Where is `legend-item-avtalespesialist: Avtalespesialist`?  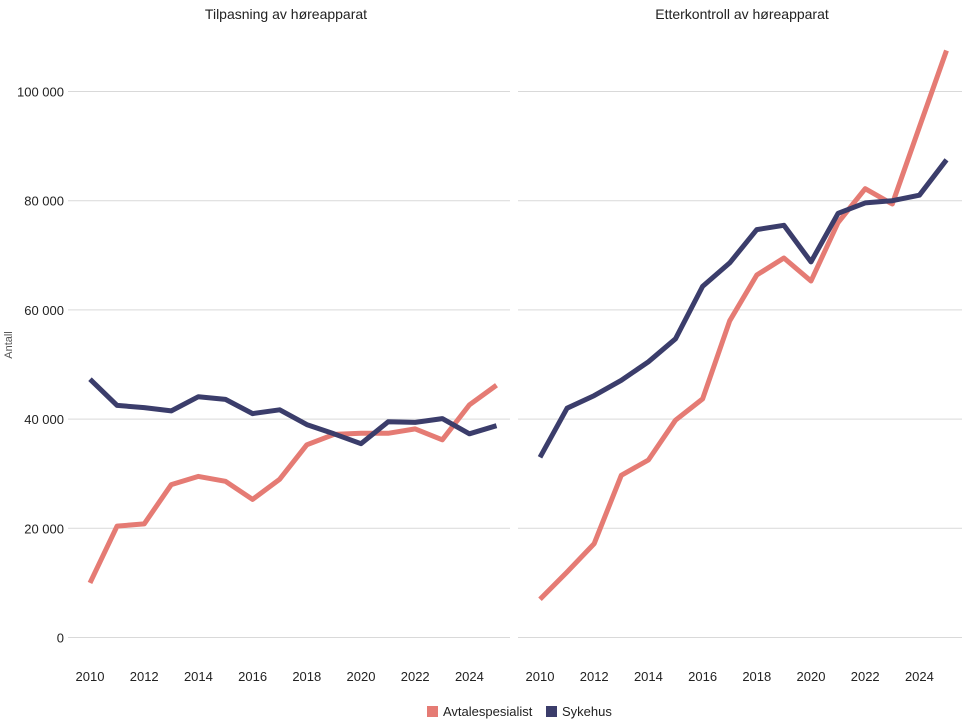
legend-item-avtalespesialist: Avtalespesialist is located at coordinates (480, 711).